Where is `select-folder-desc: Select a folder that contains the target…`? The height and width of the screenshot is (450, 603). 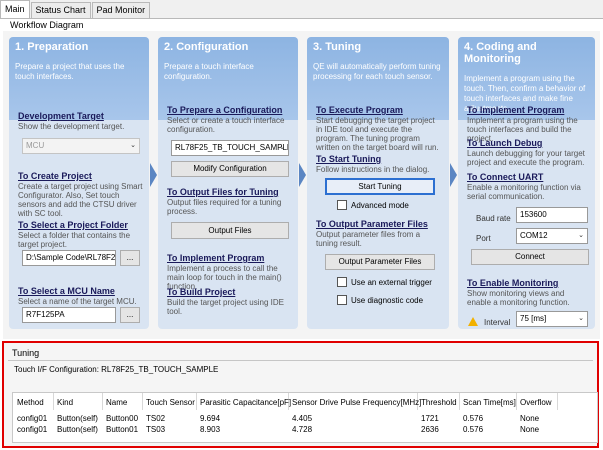 select-folder-desc: Select a folder that contains the target… is located at coordinates (74, 240).